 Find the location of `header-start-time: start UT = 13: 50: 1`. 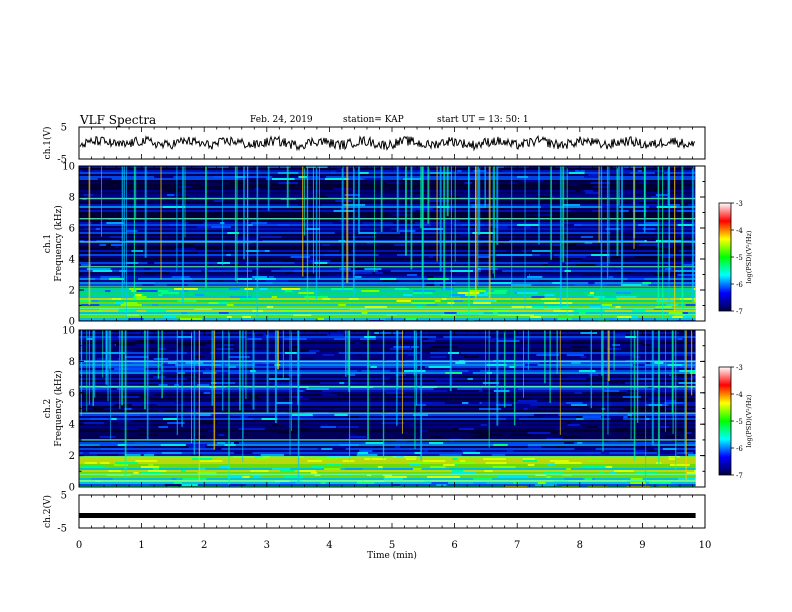

header-start-time: start UT = 13: 50: 1 is located at coordinates (483, 120).